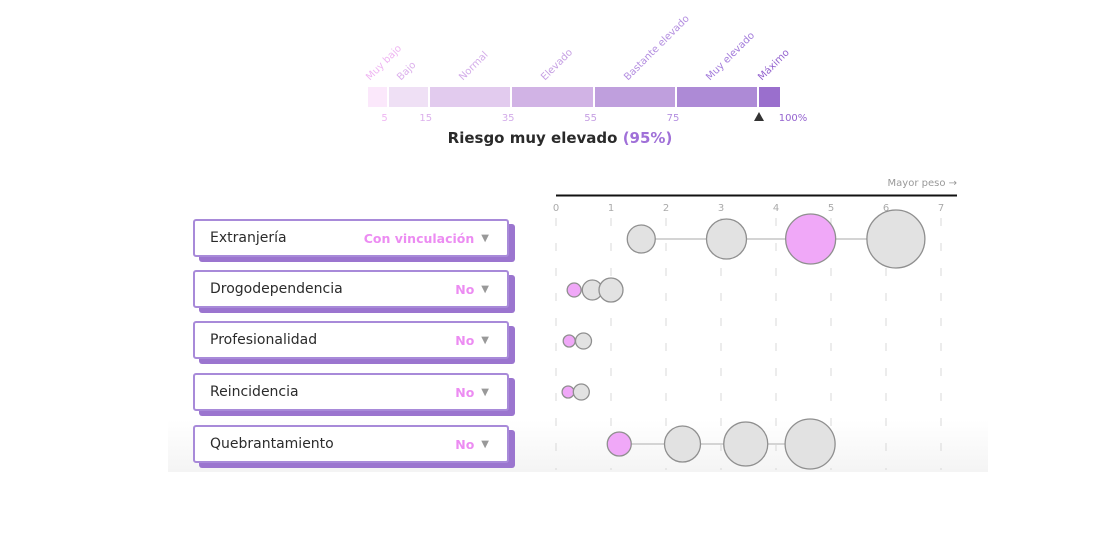 This screenshot has width=1120, height=560. I want to click on x-tick-label: 5, so click(831, 208).